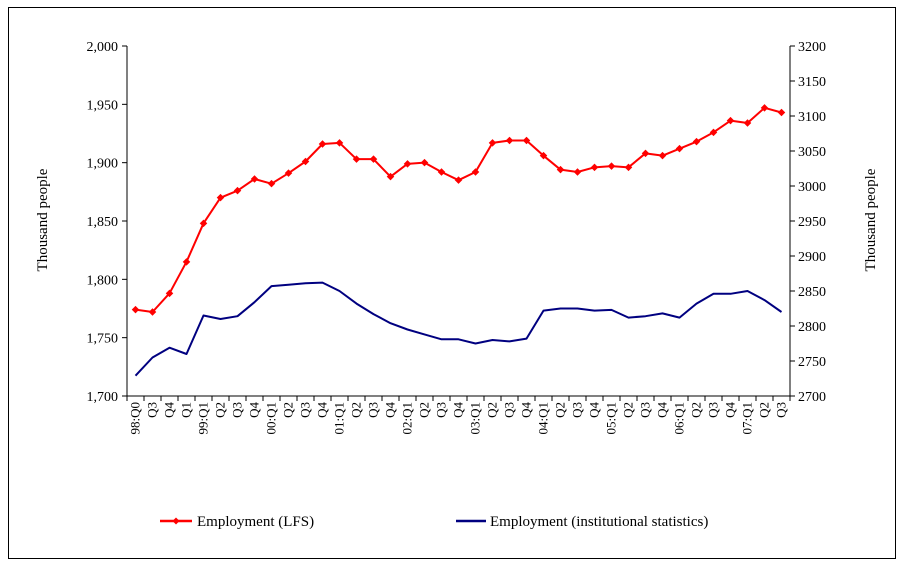 This screenshot has width=906, height=565. Describe the element at coordinates (103, 222) in the screenshot. I see `left-tick-label: 1,850` at that location.